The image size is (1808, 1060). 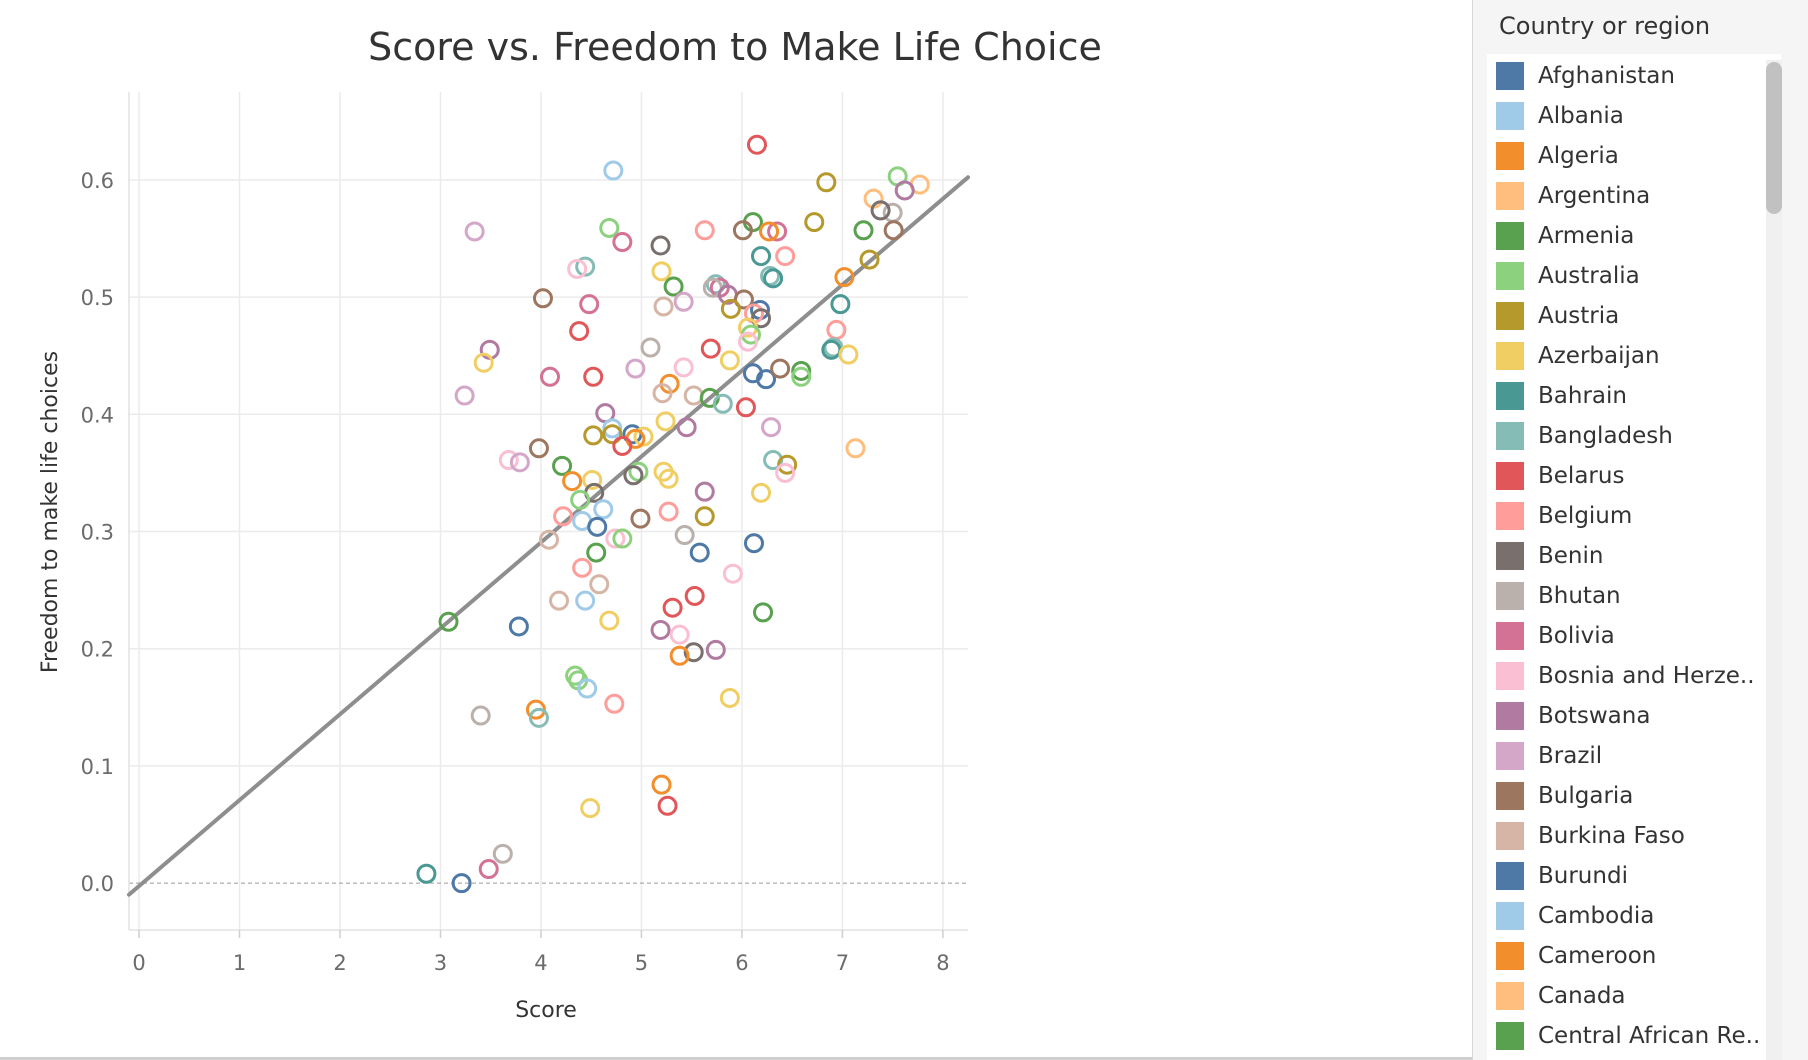 I want to click on legend-item: Cameroon, so click(x=1632, y=956).